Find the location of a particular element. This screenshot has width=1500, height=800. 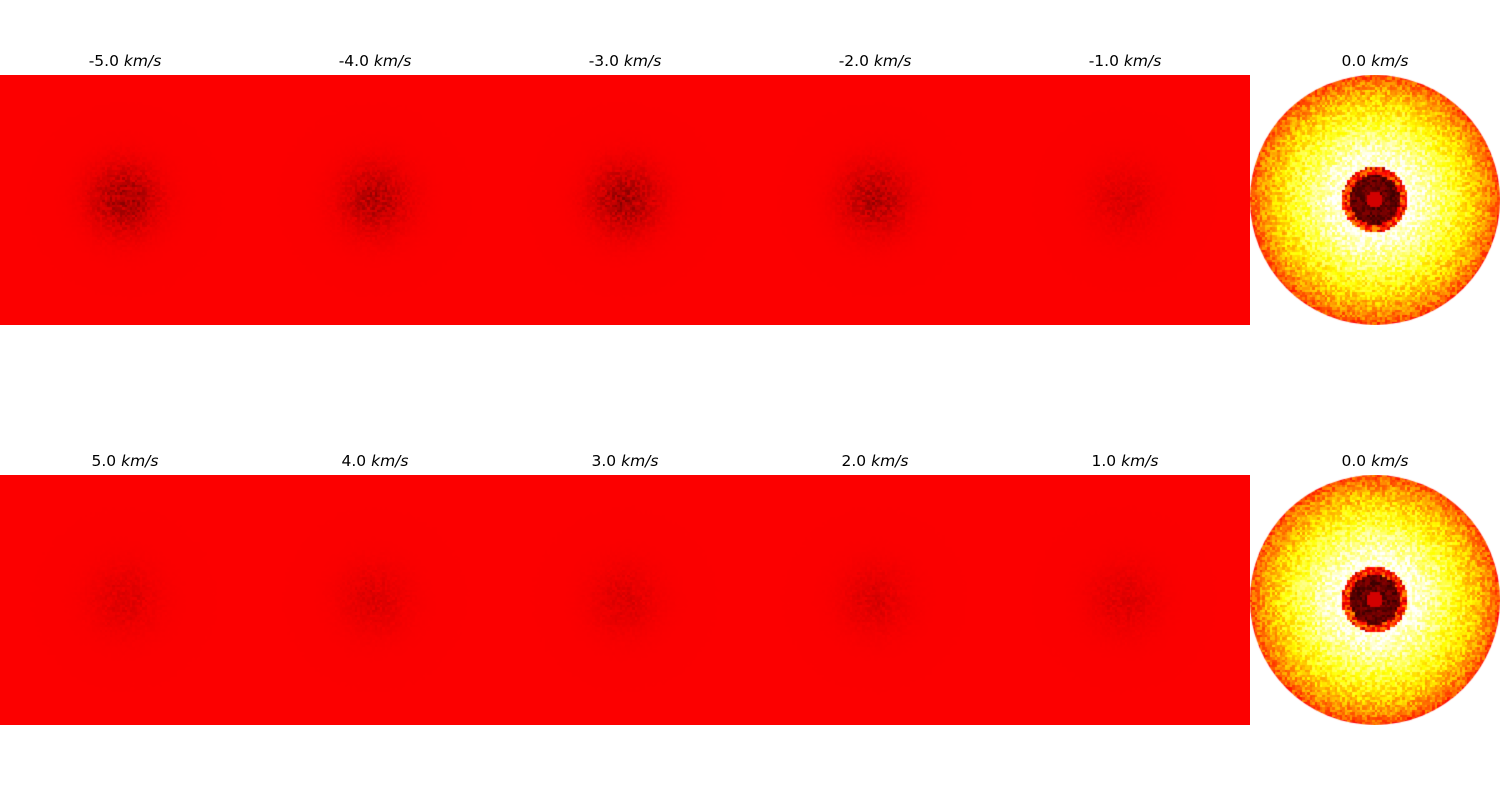

panel-1-5: 0.0 km/s is located at coordinates (1375, 585).